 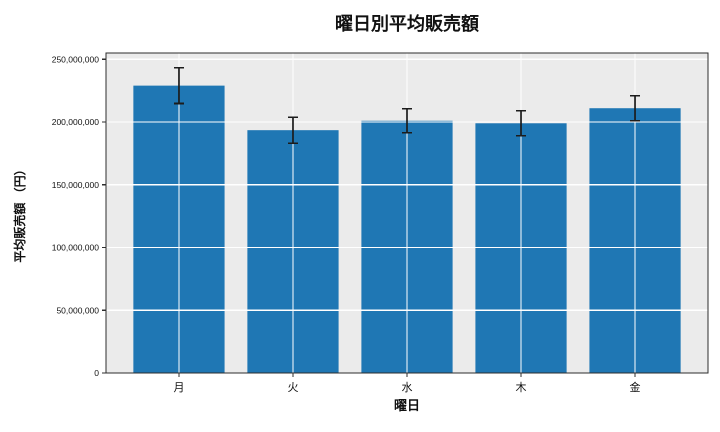 What do you see at coordinates (76, 59) in the screenshot?
I see `y-tick-label: 250,000,000` at bounding box center [76, 59].